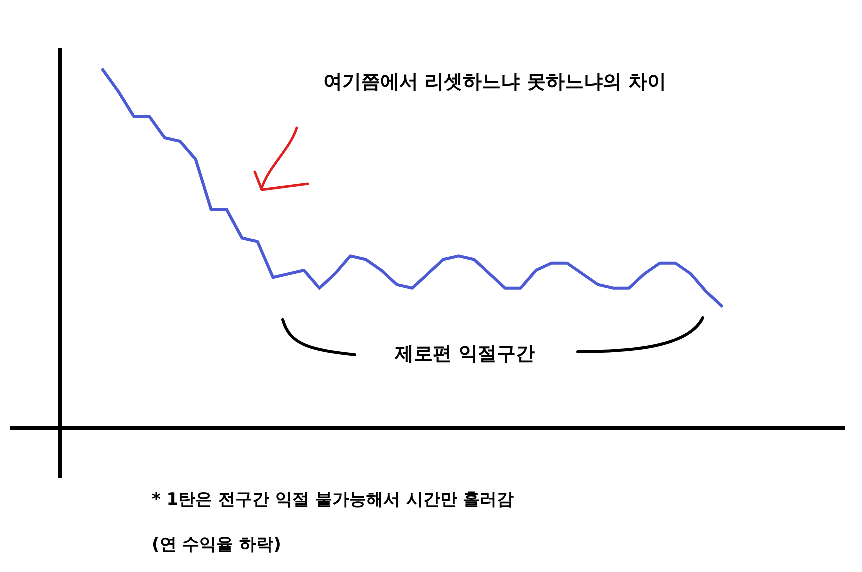  I want to click on annotation: 여기쯤에서 리셋하느냐 못하느냐의 차이, so click(495, 82).